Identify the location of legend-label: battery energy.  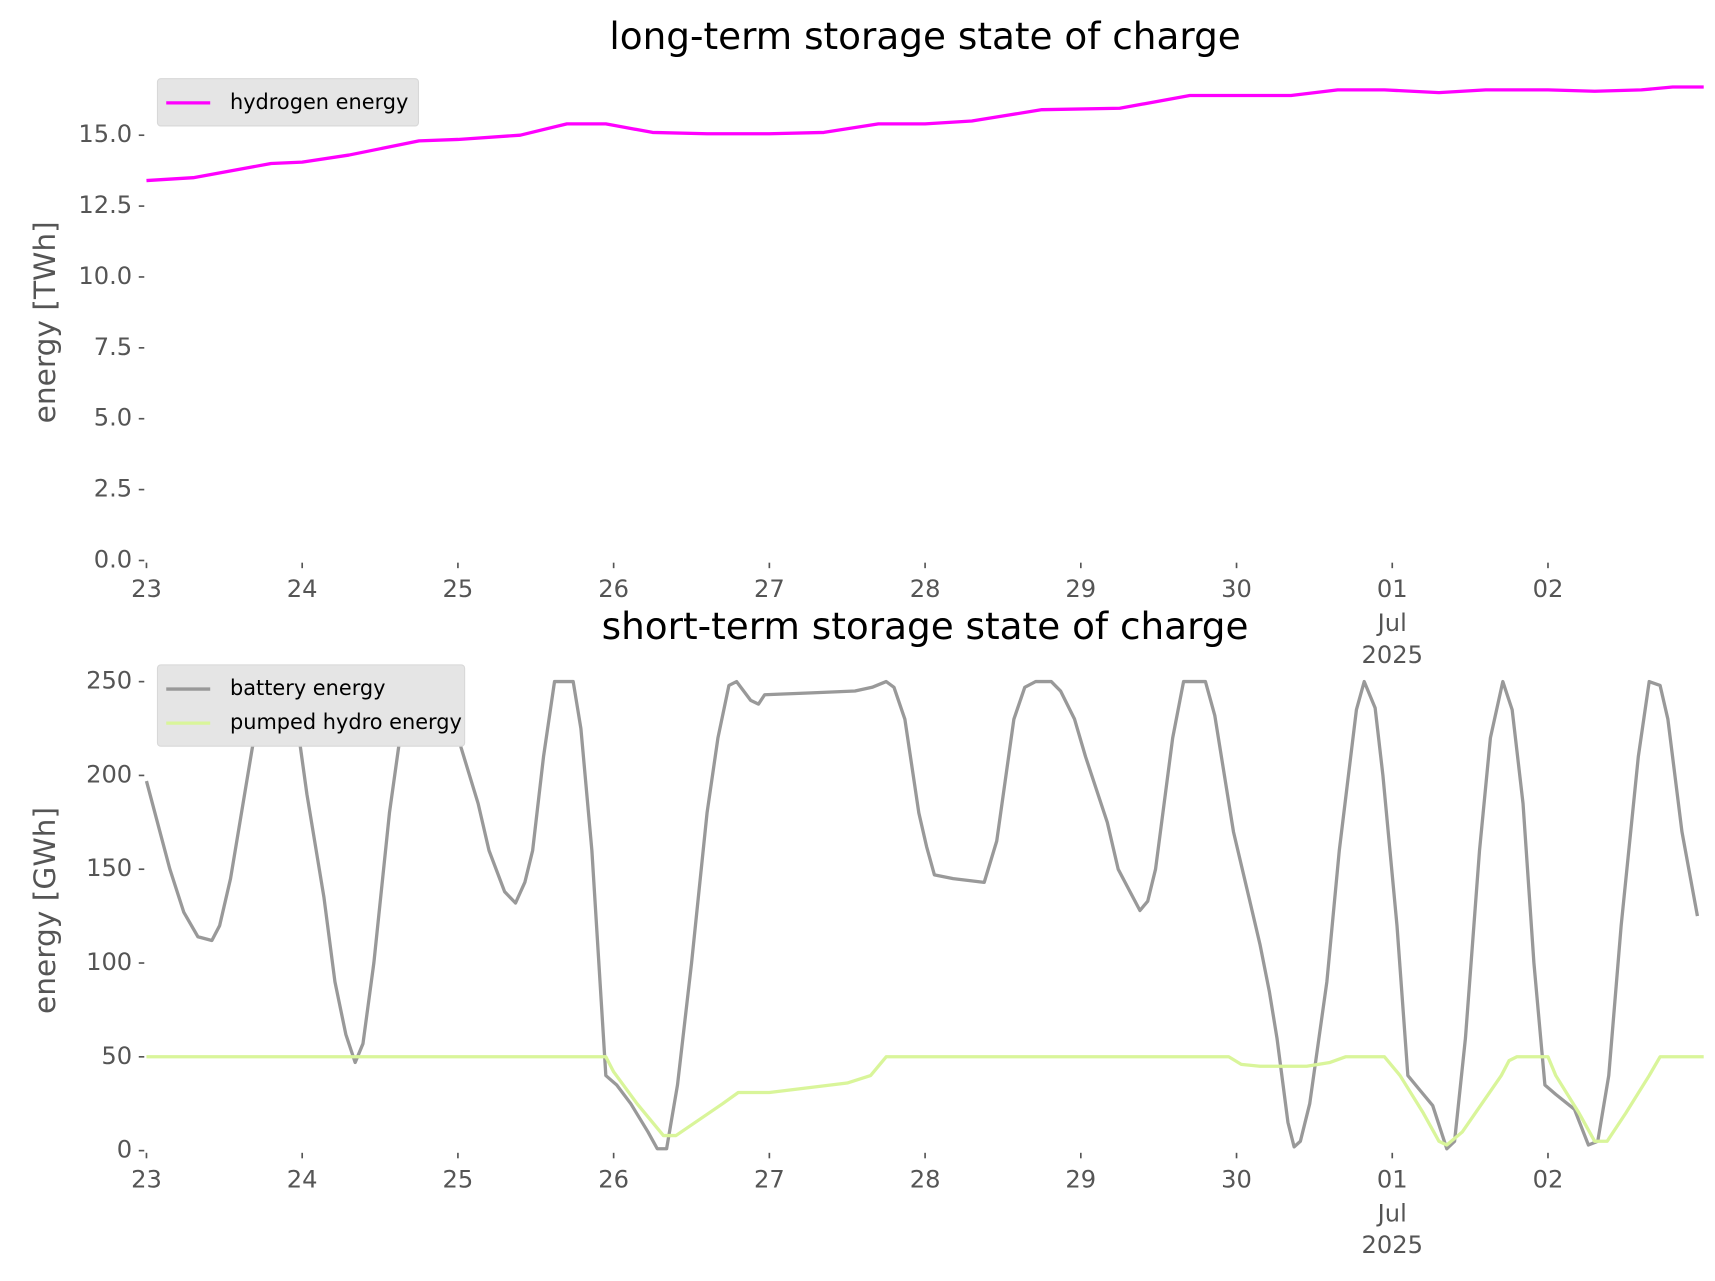
(308, 688).